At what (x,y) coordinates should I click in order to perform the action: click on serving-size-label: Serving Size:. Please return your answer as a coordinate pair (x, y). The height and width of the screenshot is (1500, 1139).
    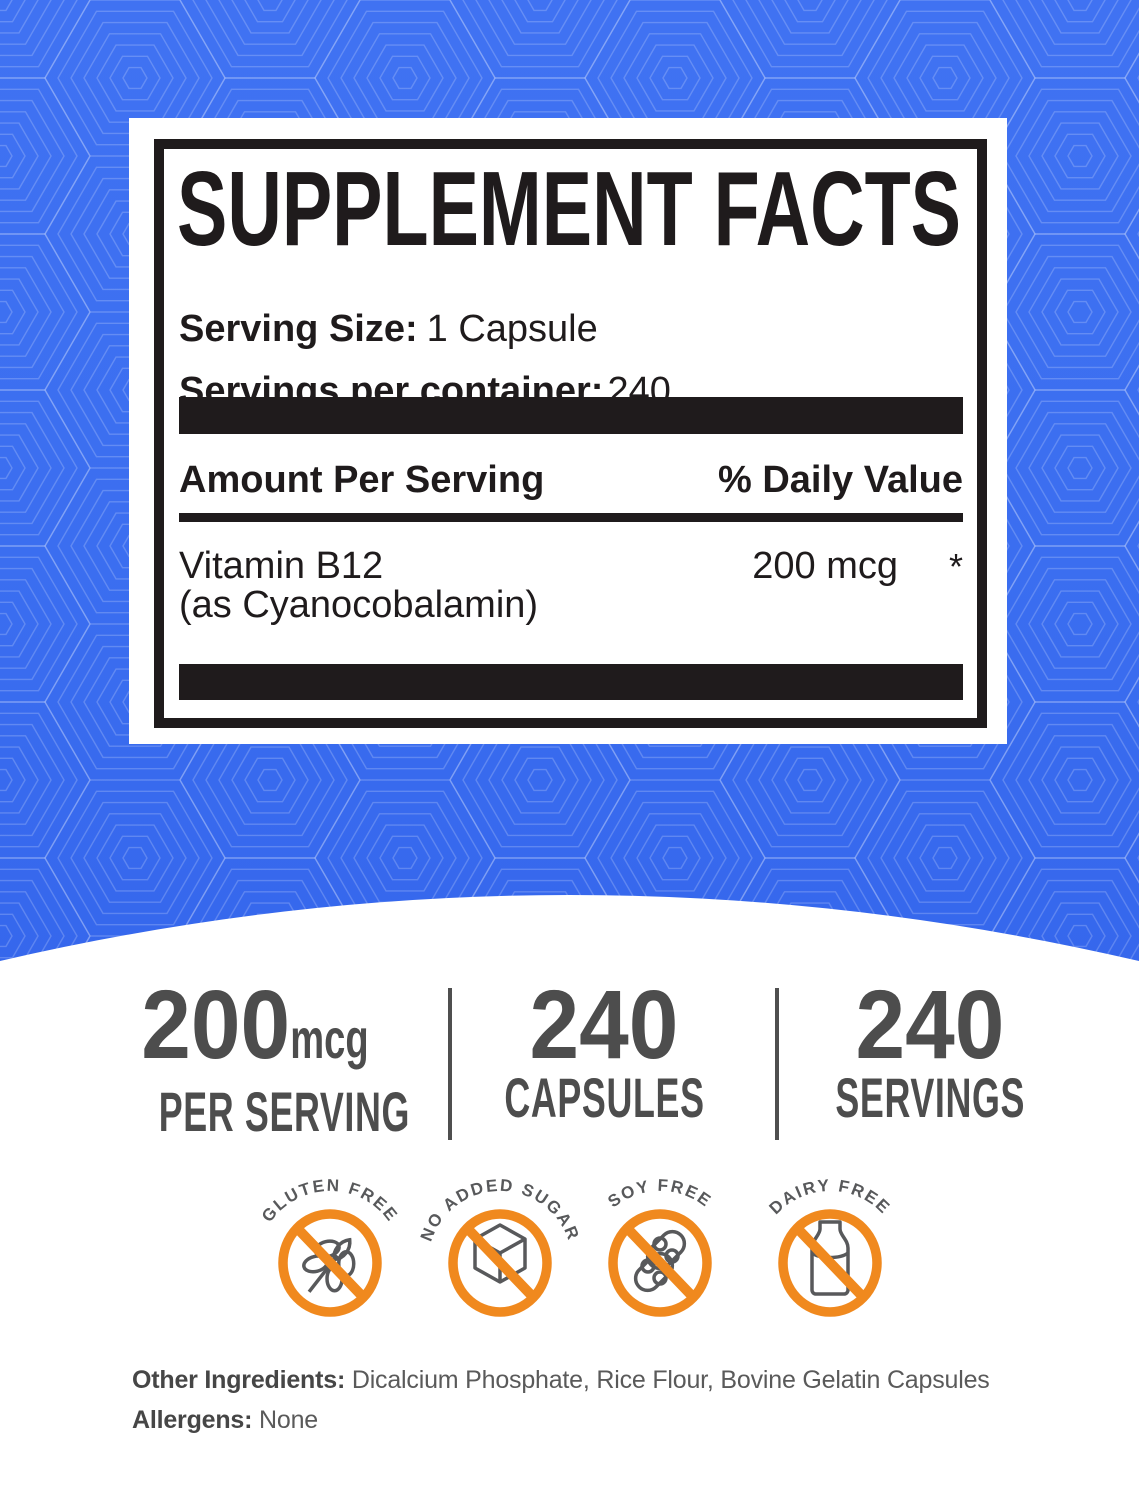
    Looking at the image, I should click on (298, 329).